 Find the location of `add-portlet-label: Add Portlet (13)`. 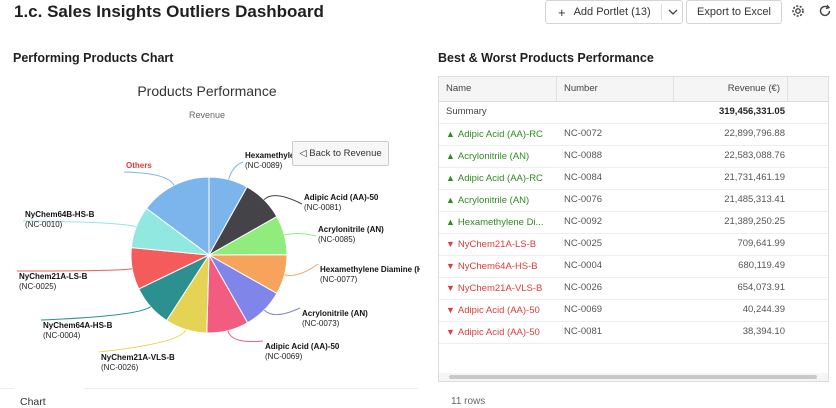

add-portlet-label: Add Portlet (13) is located at coordinates (612, 12).